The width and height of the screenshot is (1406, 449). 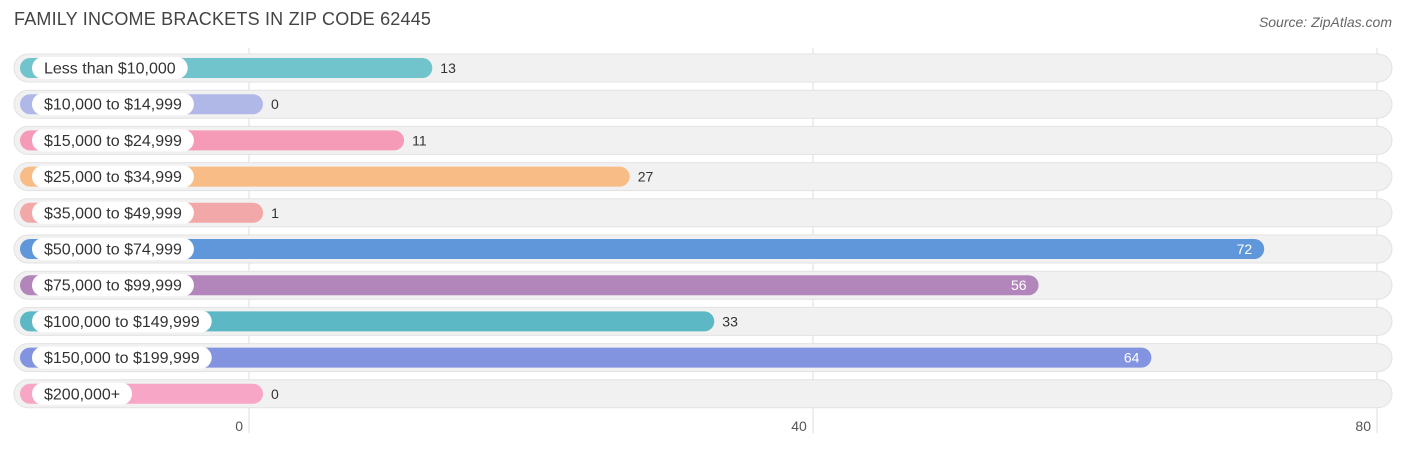 What do you see at coordinates (448, 68) in the screenshot?
I see `value-label: 13` at bounding box center [448, 68].